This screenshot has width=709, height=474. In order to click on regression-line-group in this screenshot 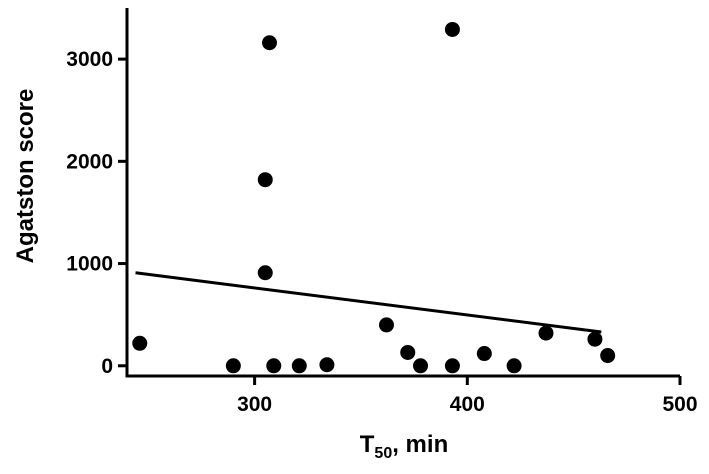, I will do `click(368, 302)`.